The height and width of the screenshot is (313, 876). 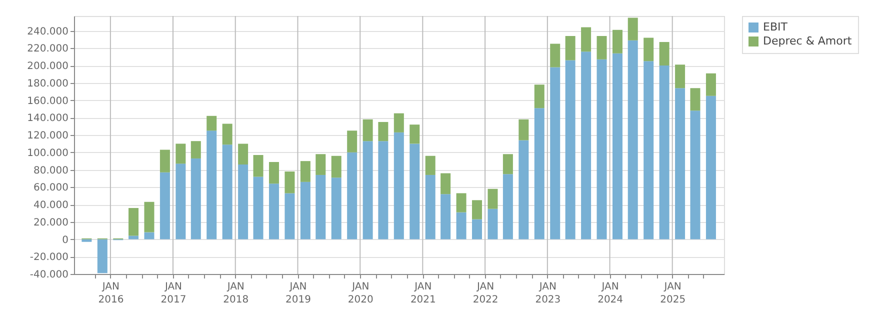 I want to click on x-tick-label: JAN 2019, so click(x=298, y=294).